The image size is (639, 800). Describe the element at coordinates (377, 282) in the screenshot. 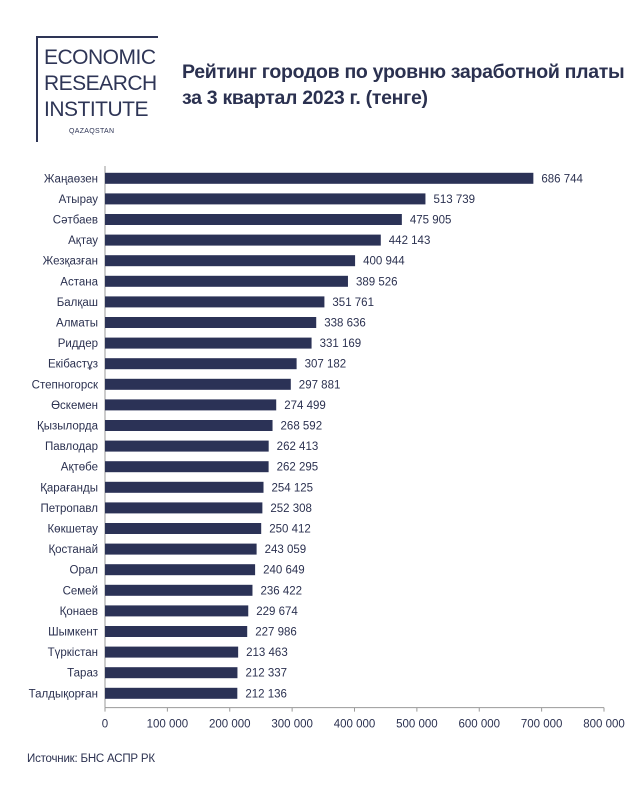

I see `data-label: 389 526` at that location.